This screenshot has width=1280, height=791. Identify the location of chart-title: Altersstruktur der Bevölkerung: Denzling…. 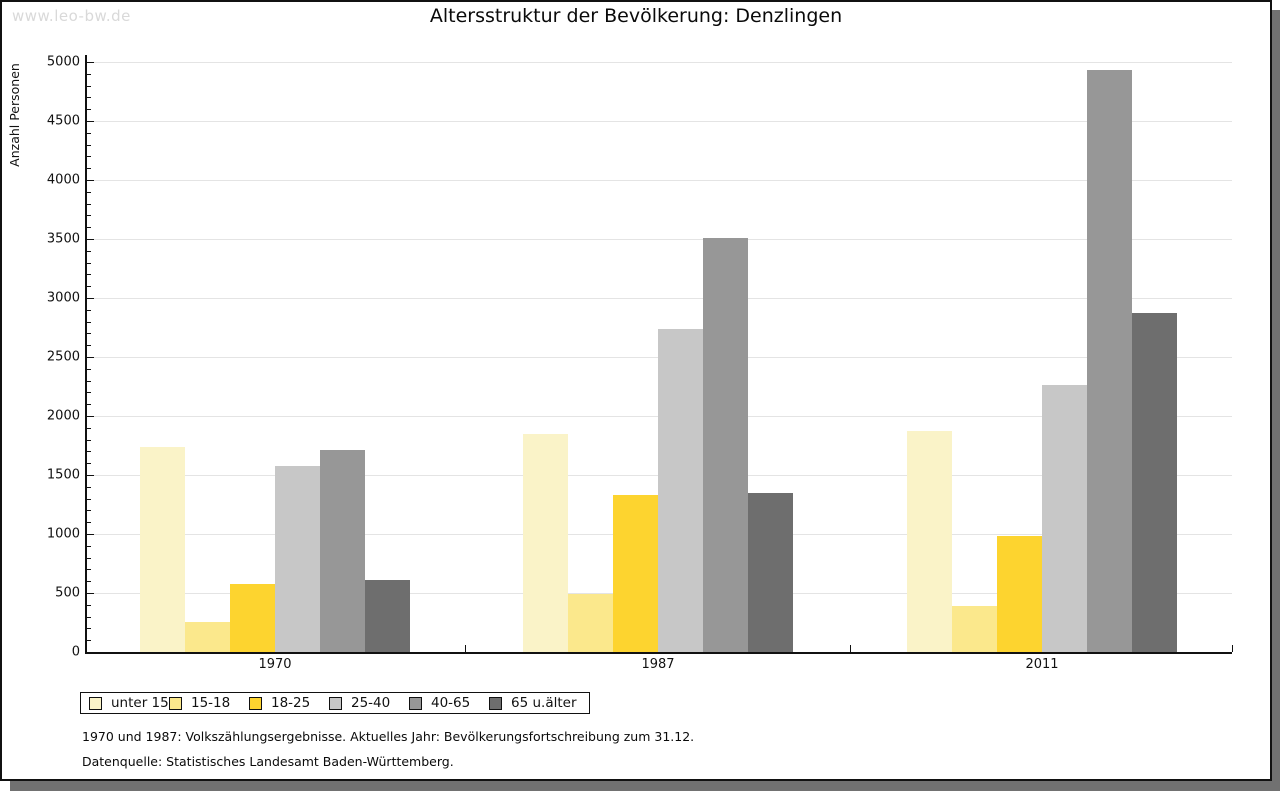
(636, 16).